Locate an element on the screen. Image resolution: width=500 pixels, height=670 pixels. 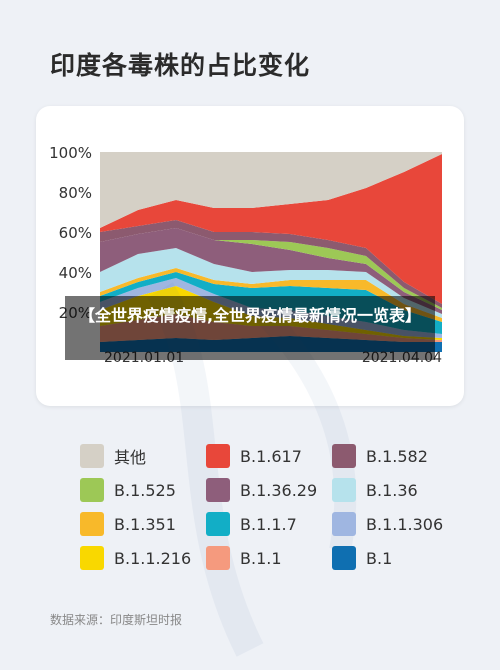
legend-label: B.1.1.216 is located at coordinates (153, 558).